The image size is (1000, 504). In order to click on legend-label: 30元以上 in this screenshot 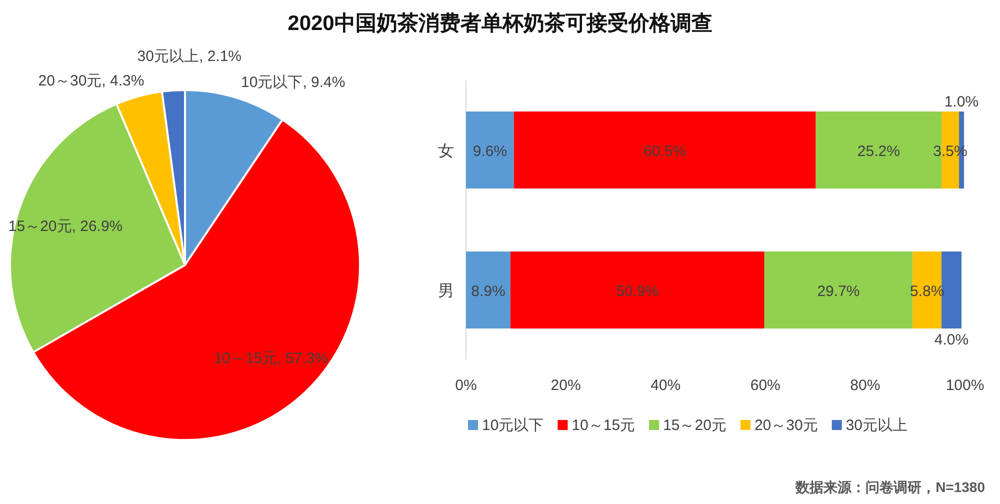, I will do `click(877, 425)`.